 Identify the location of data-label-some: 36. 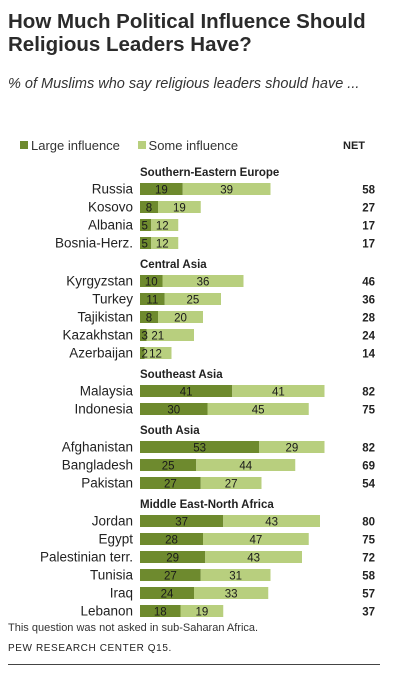
(203, 283).